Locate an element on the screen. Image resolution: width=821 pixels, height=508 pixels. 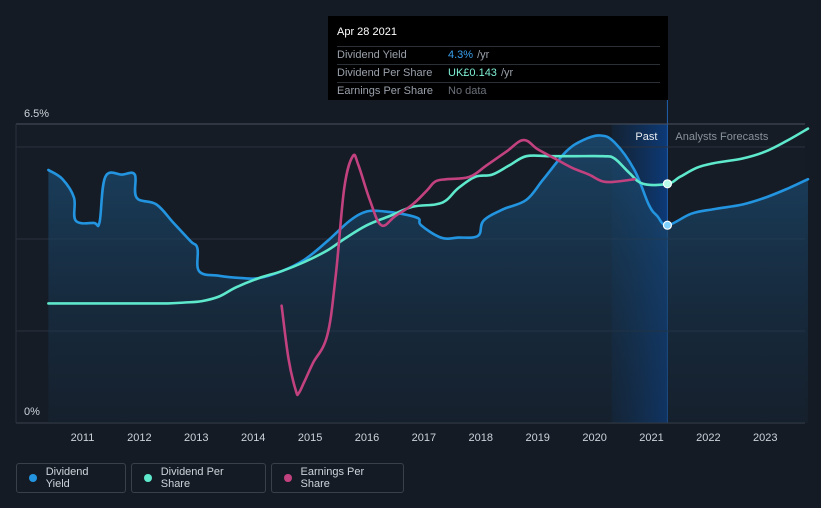
x-tick-label: 2019 is located at coordinates (537, 438).